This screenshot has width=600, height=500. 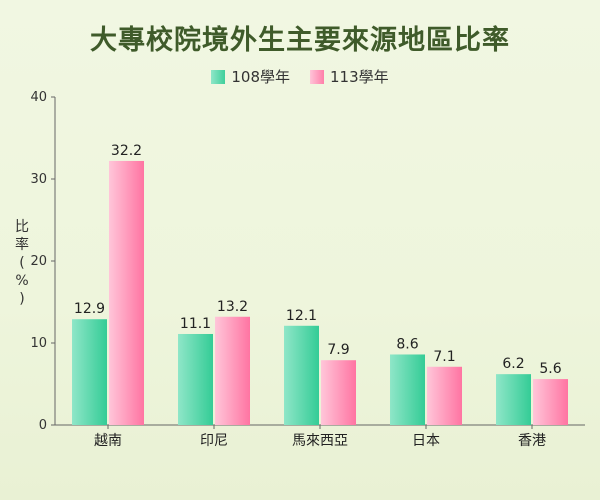 I want to click on legend-item-series-2: 113學年, so click(x=349, y=76).